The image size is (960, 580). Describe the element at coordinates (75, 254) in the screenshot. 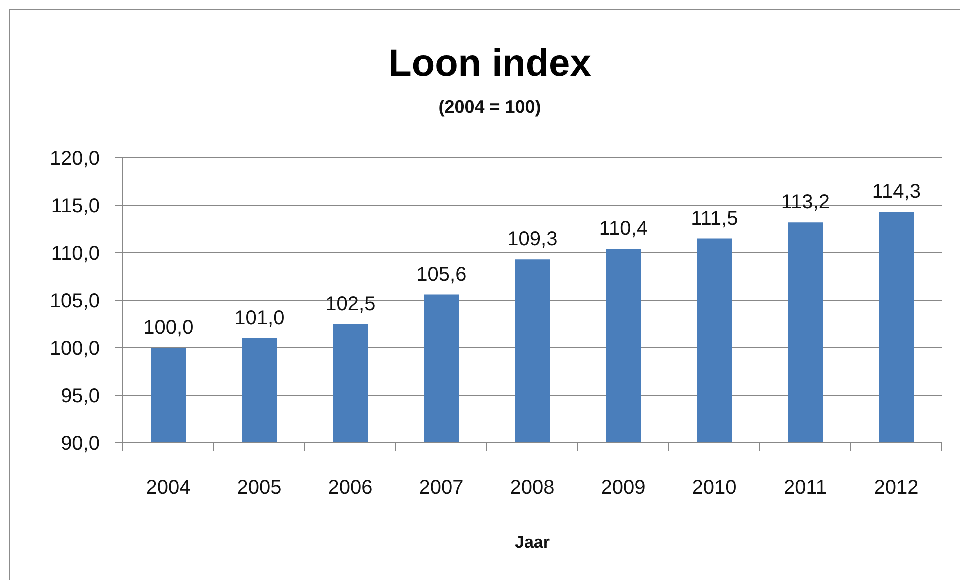

I see `y-tick-label: 110,0` at that location.